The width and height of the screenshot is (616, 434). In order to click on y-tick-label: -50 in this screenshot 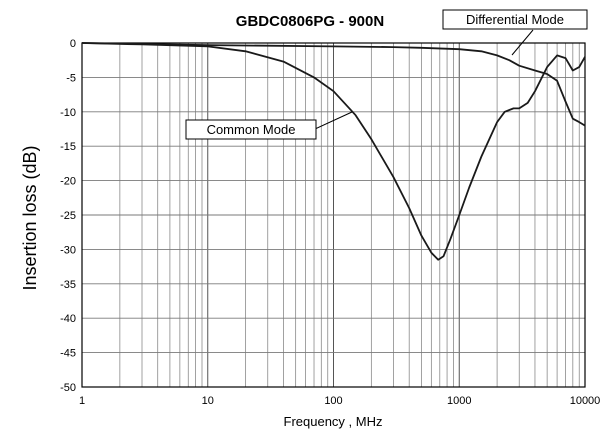, I will do `click(68, 388)`.